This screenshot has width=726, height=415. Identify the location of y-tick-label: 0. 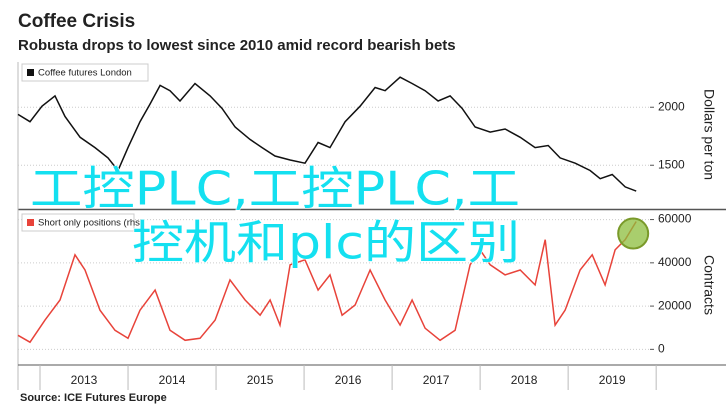
(661, 349).